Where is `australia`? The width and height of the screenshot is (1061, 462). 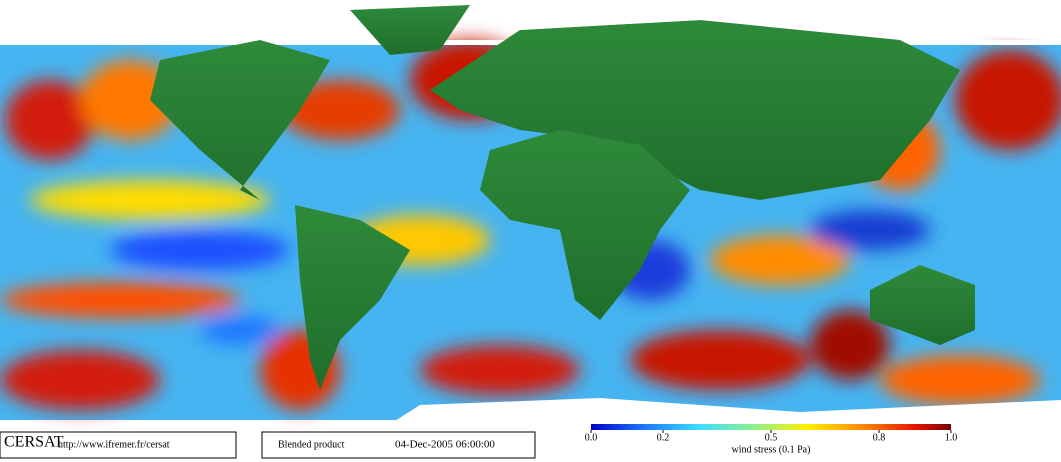 australia is located at coordinates (922, 305).